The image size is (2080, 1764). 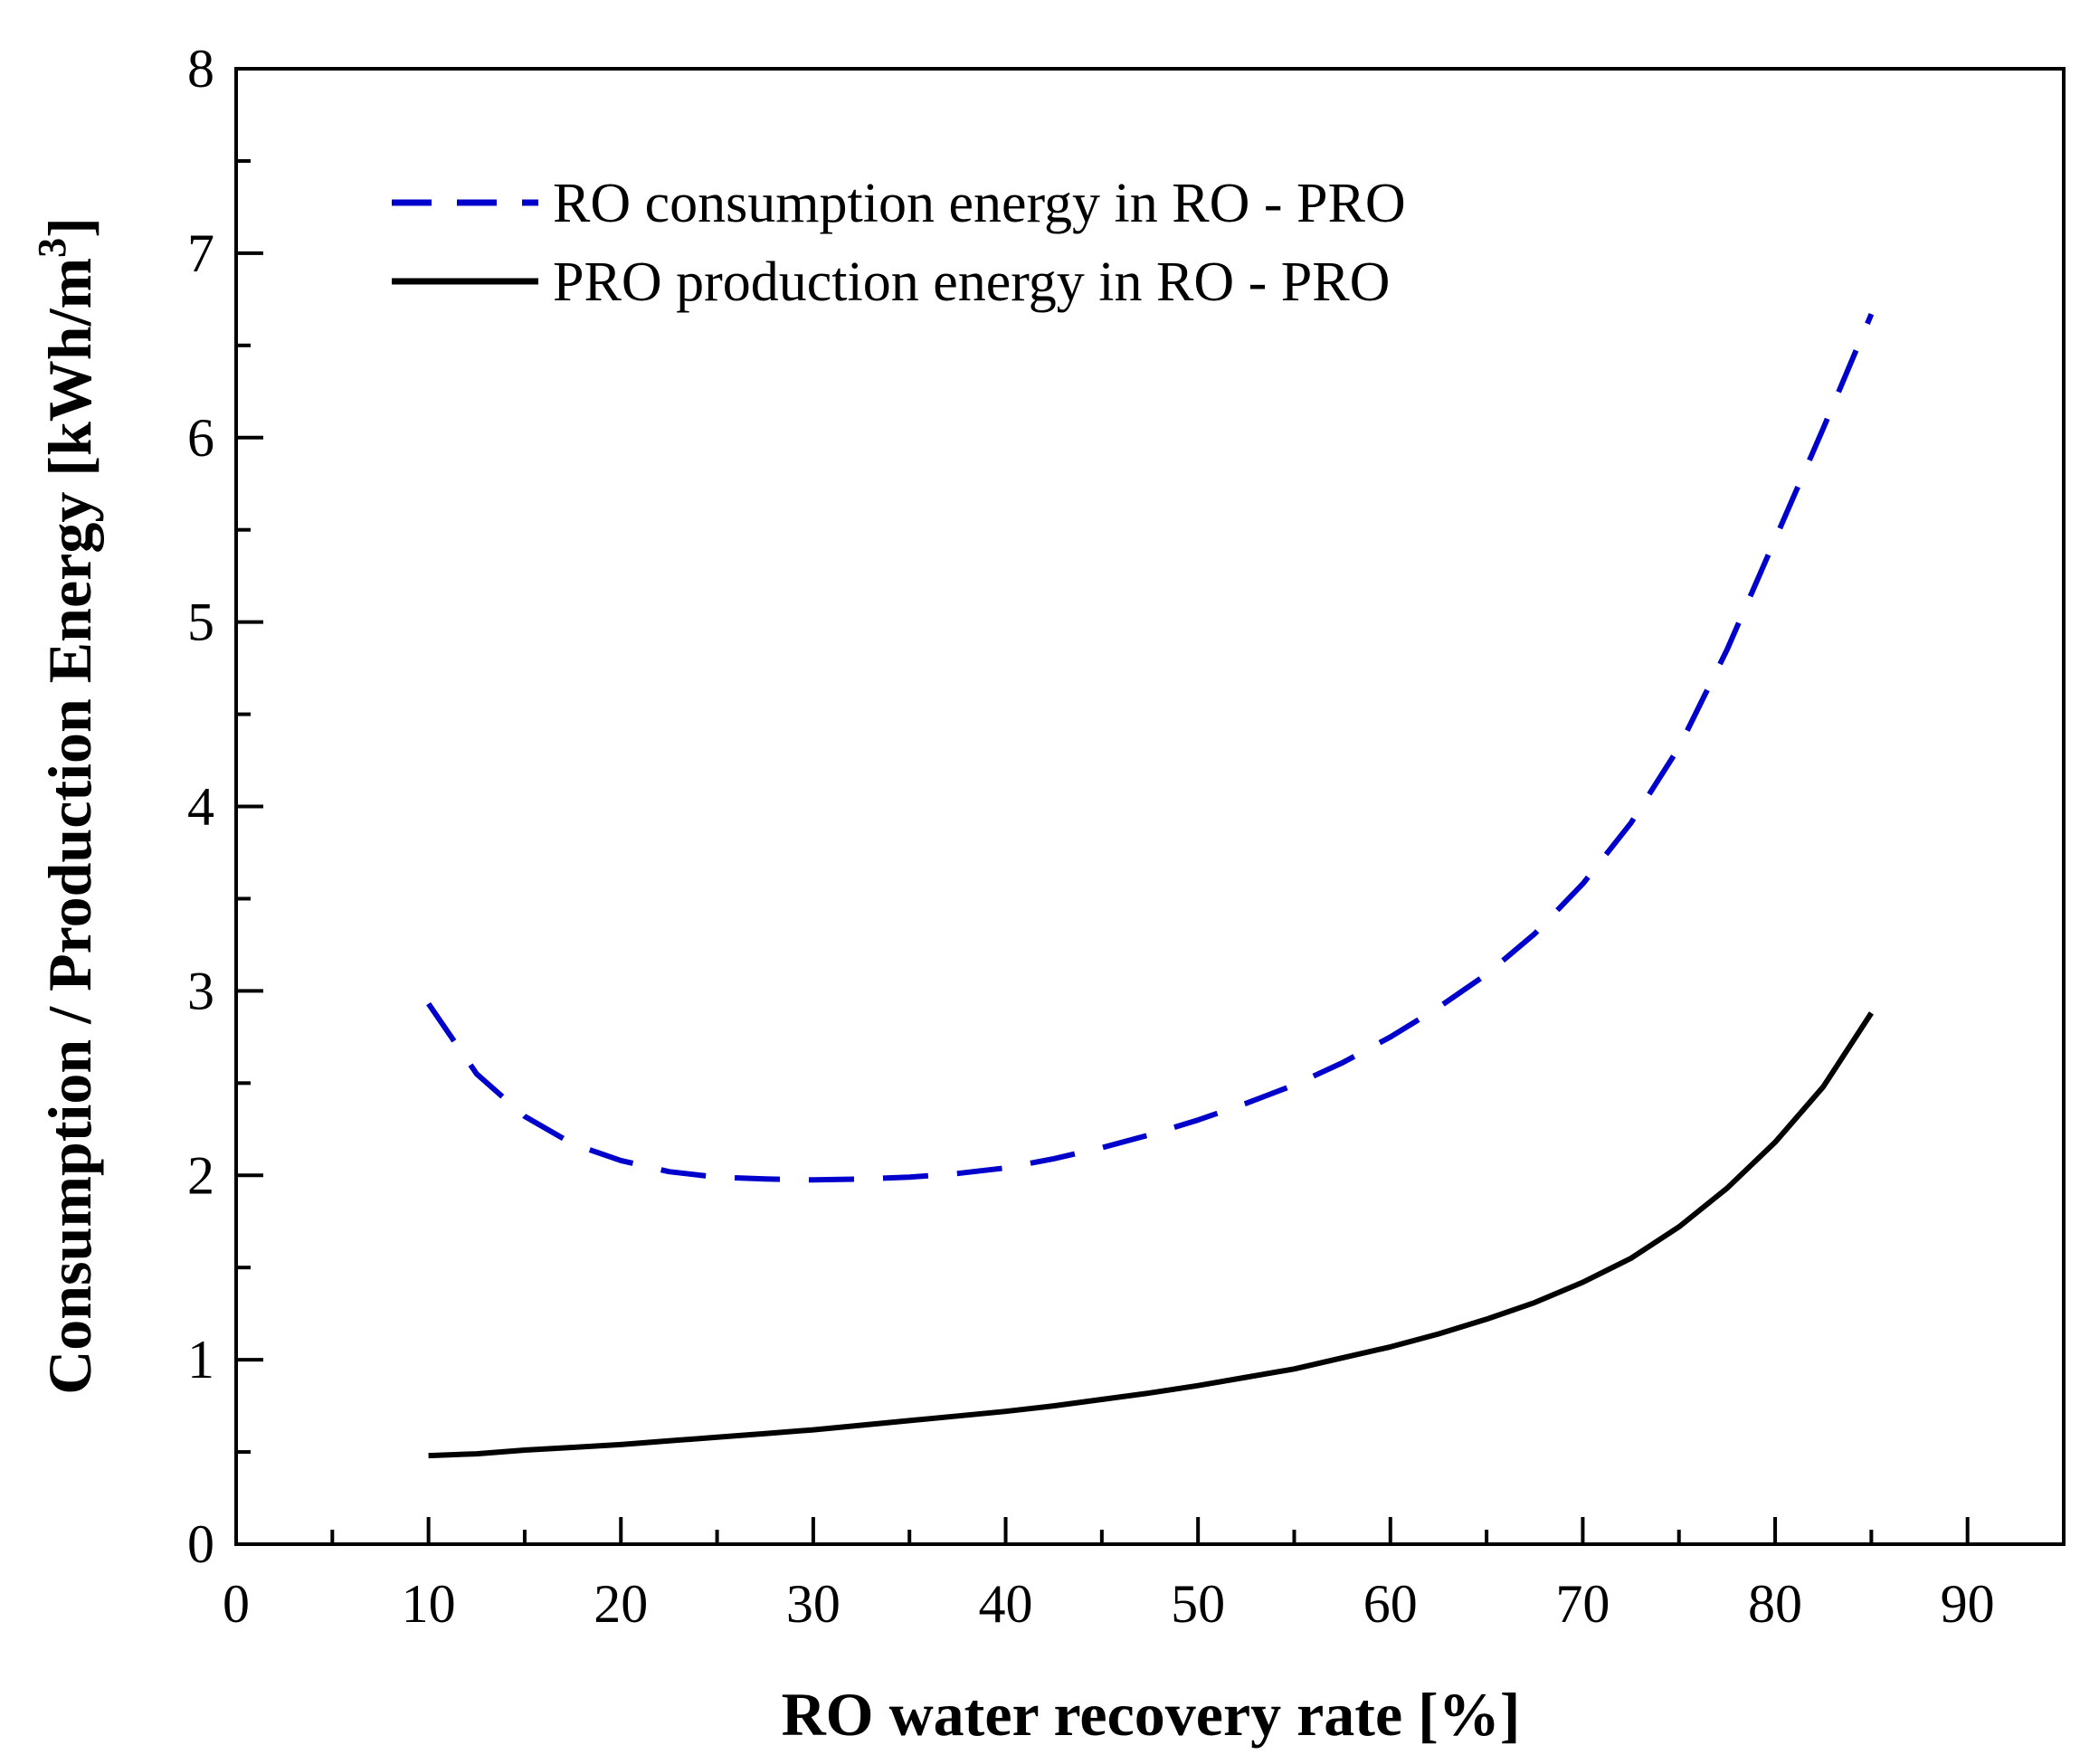 What do you see at coordinates (200, 990) in the screenshot?
I see `y-tick-label-3: 3` at bounding box center [200, 990].